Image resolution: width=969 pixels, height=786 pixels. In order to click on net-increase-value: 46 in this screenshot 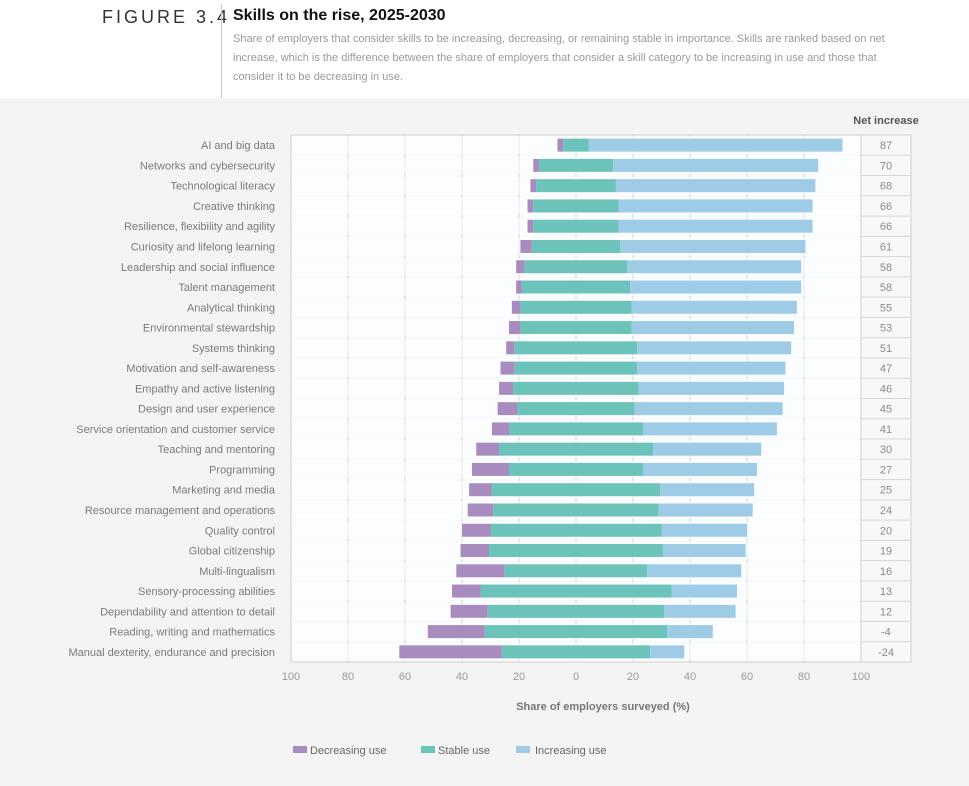, I will do `click(886, 389)`.